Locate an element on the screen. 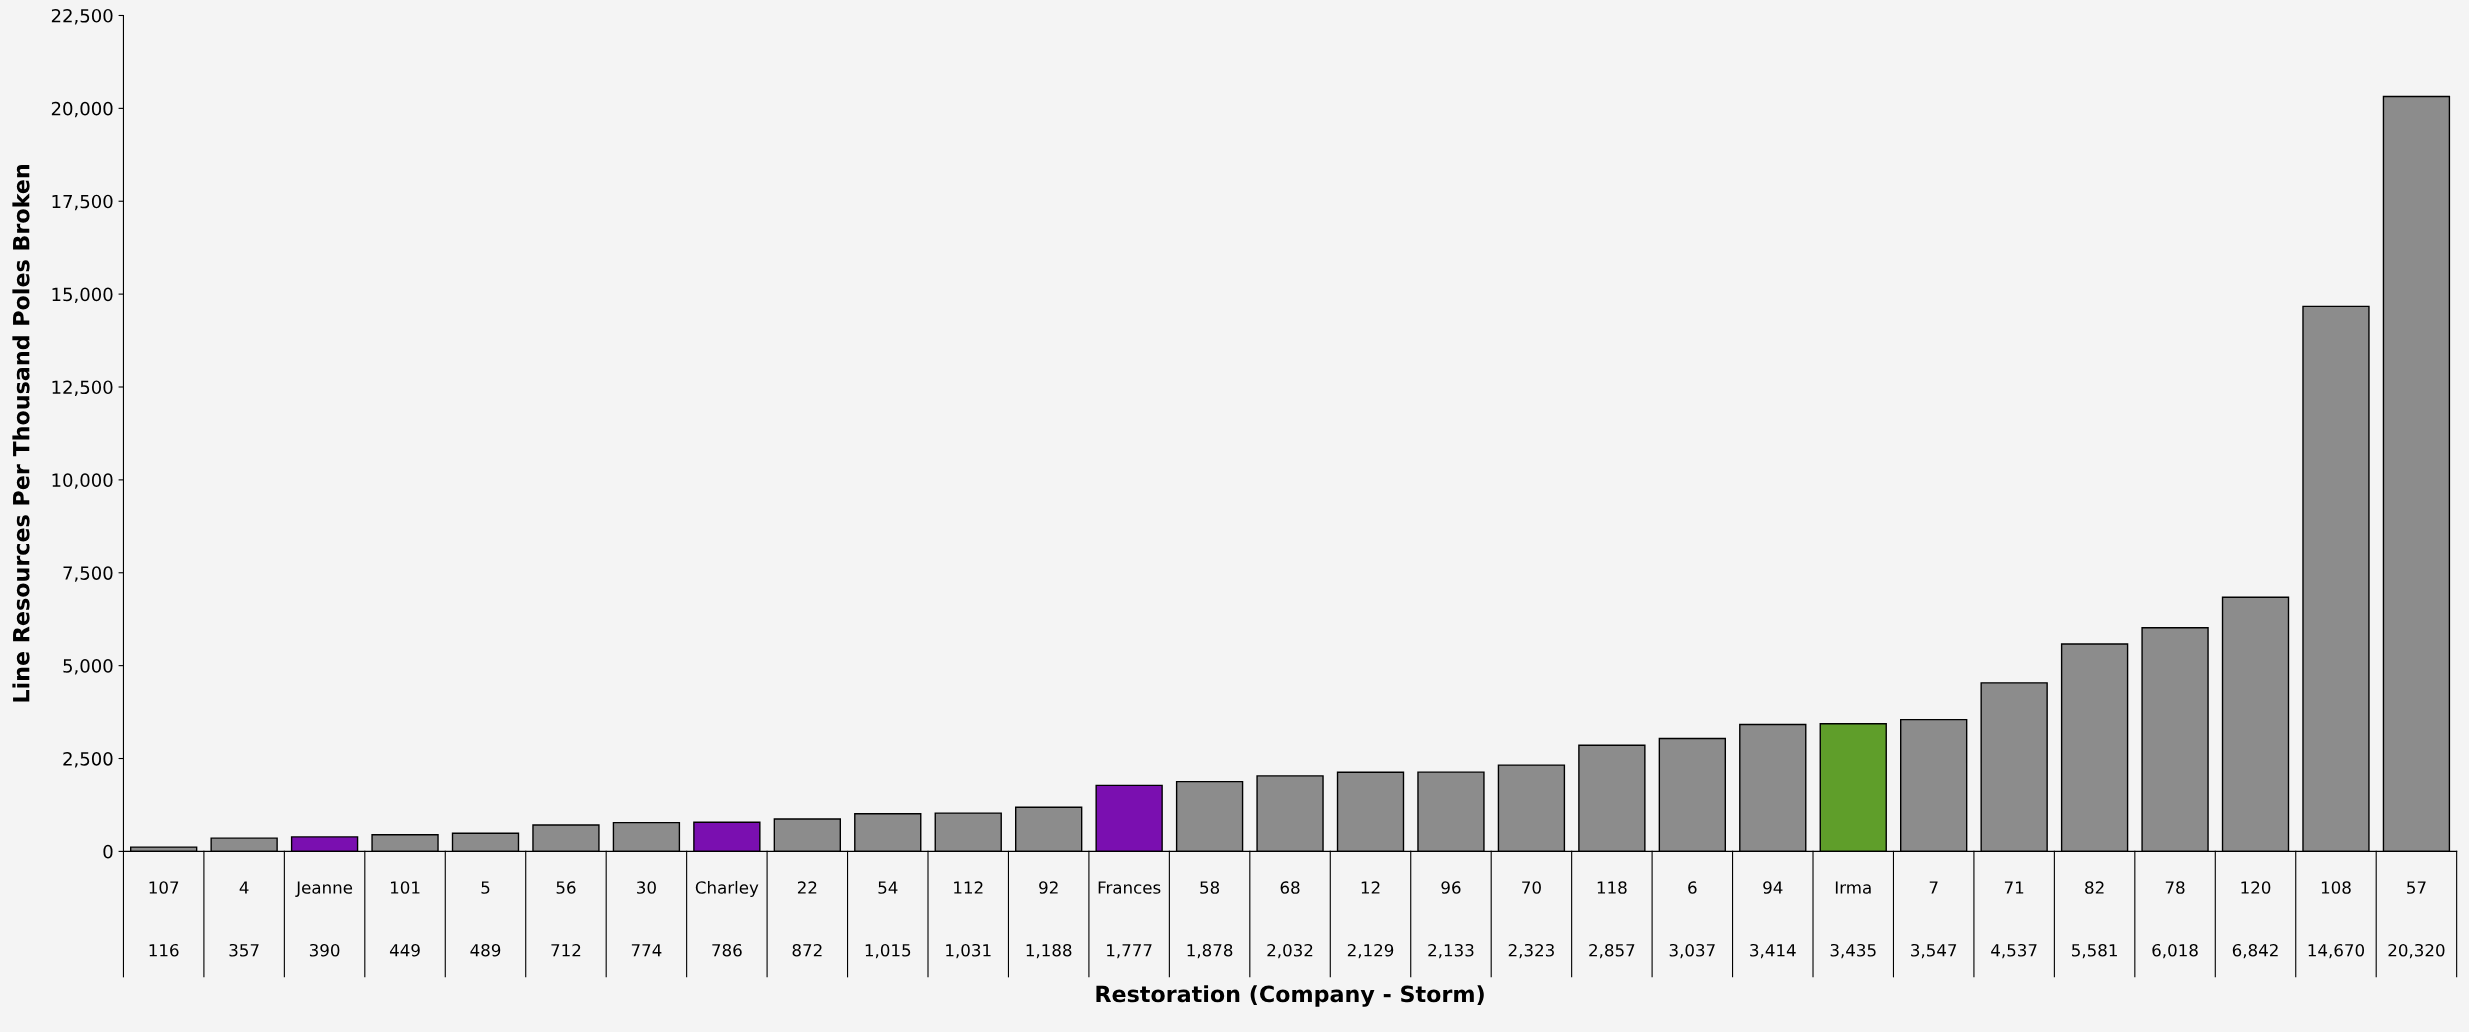 The height and width of the screenshot is (1032, 2469). x-tick-label: 57 is located at coordinates (2416, 887).